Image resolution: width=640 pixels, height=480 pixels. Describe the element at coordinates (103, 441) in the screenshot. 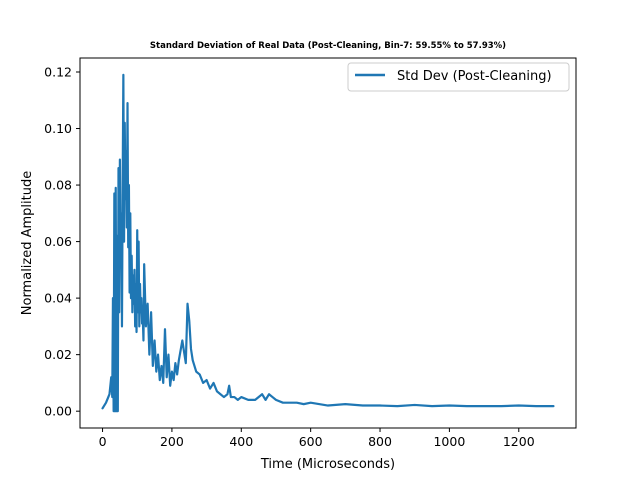

I see `x-tick-label: 0` at that location.